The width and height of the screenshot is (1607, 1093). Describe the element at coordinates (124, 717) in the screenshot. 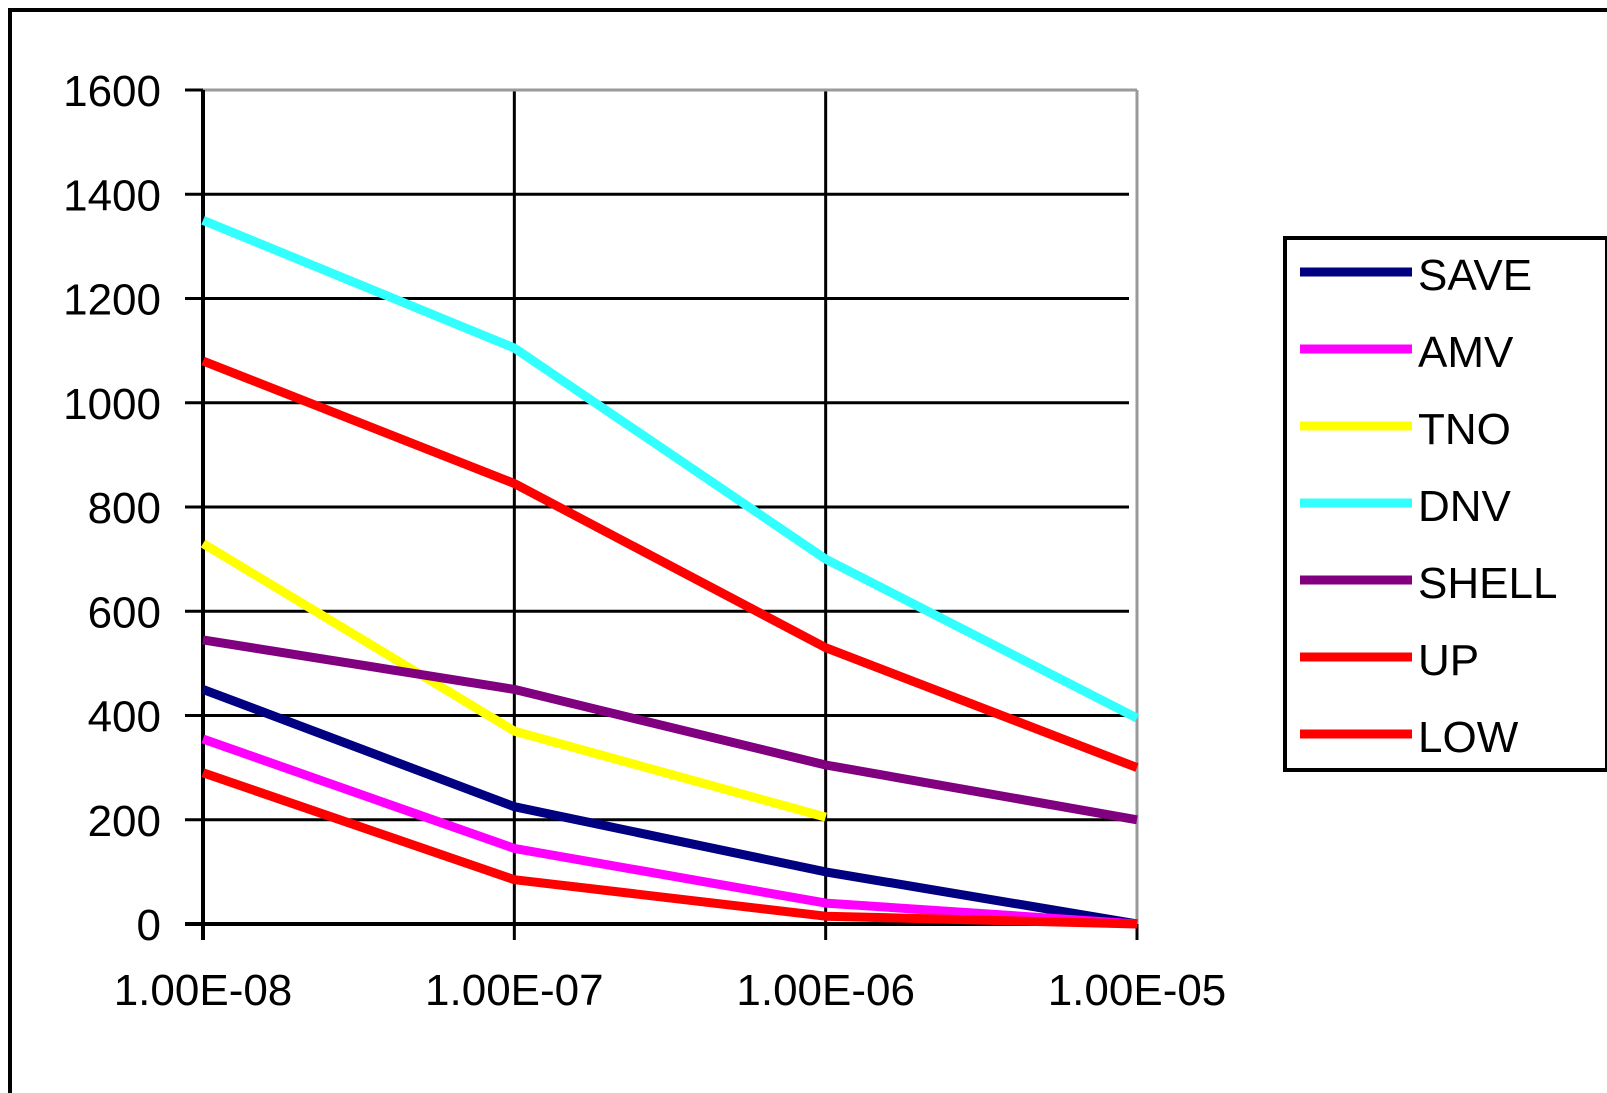

I see `y-tick-label: 400` at that location.